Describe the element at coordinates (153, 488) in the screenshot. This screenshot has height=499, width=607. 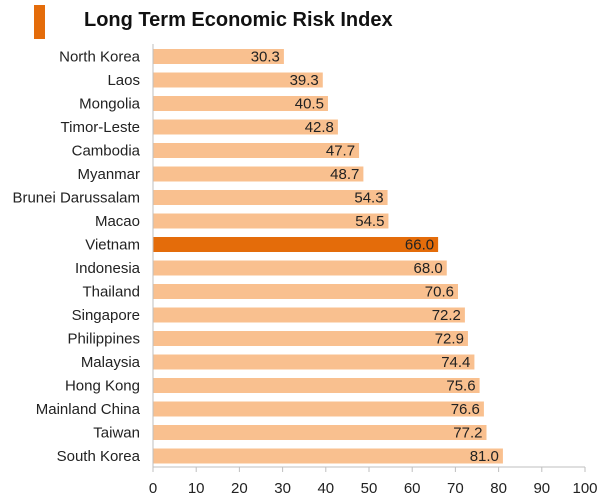
I see `x-tick-label: 0` at that location.